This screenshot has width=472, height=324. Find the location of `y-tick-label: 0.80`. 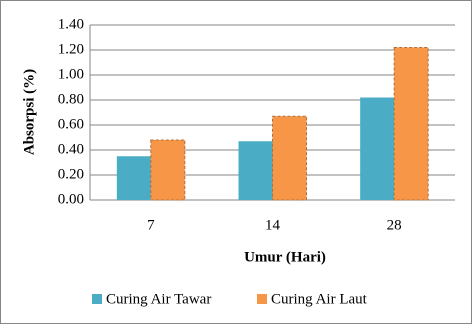

y-tick-label: 0.80 is located at coordinates (71, 99).